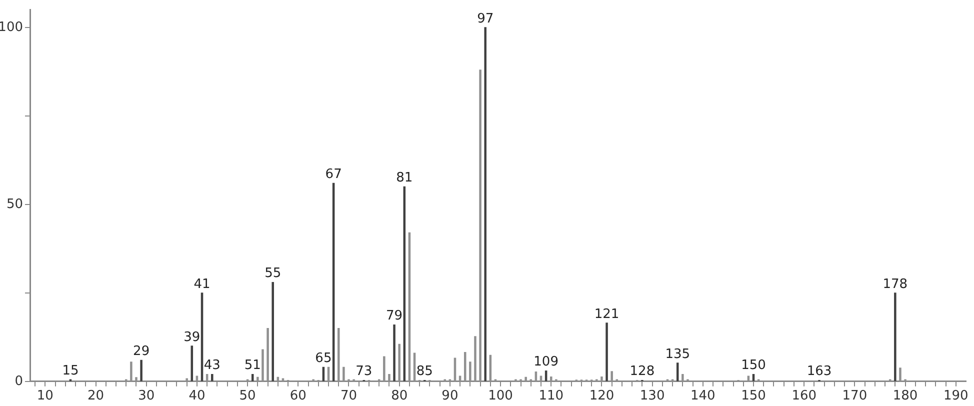  What do you see at coordinates (141, 352) in the screenshot?
I see `annotation: 29` at bounding box center [141, 352].